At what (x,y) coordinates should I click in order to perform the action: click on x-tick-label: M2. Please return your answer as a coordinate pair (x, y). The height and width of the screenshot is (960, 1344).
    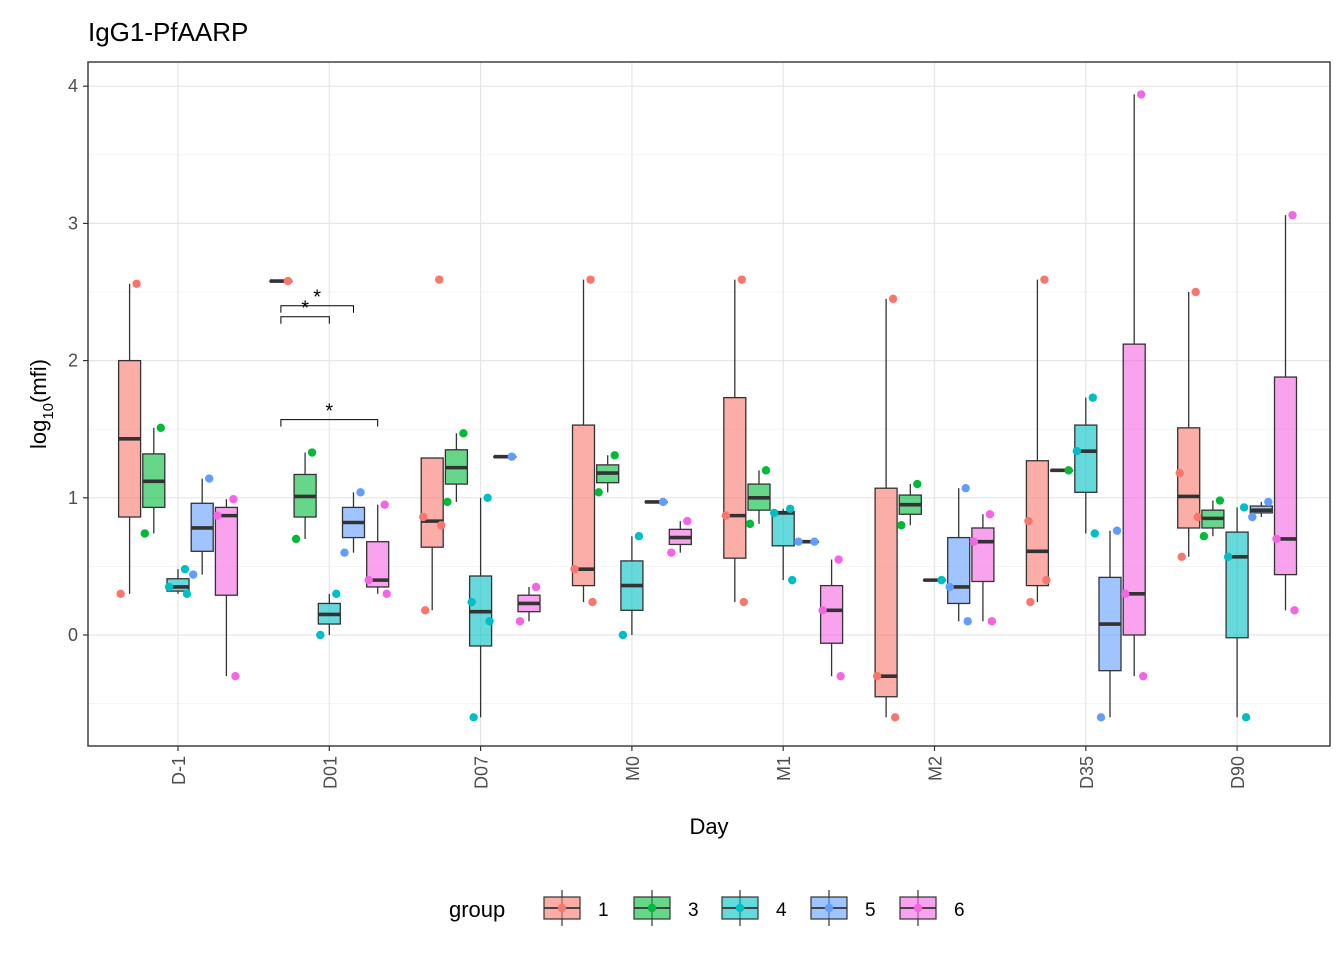
    Looking at the image, I should click on (936, 768).